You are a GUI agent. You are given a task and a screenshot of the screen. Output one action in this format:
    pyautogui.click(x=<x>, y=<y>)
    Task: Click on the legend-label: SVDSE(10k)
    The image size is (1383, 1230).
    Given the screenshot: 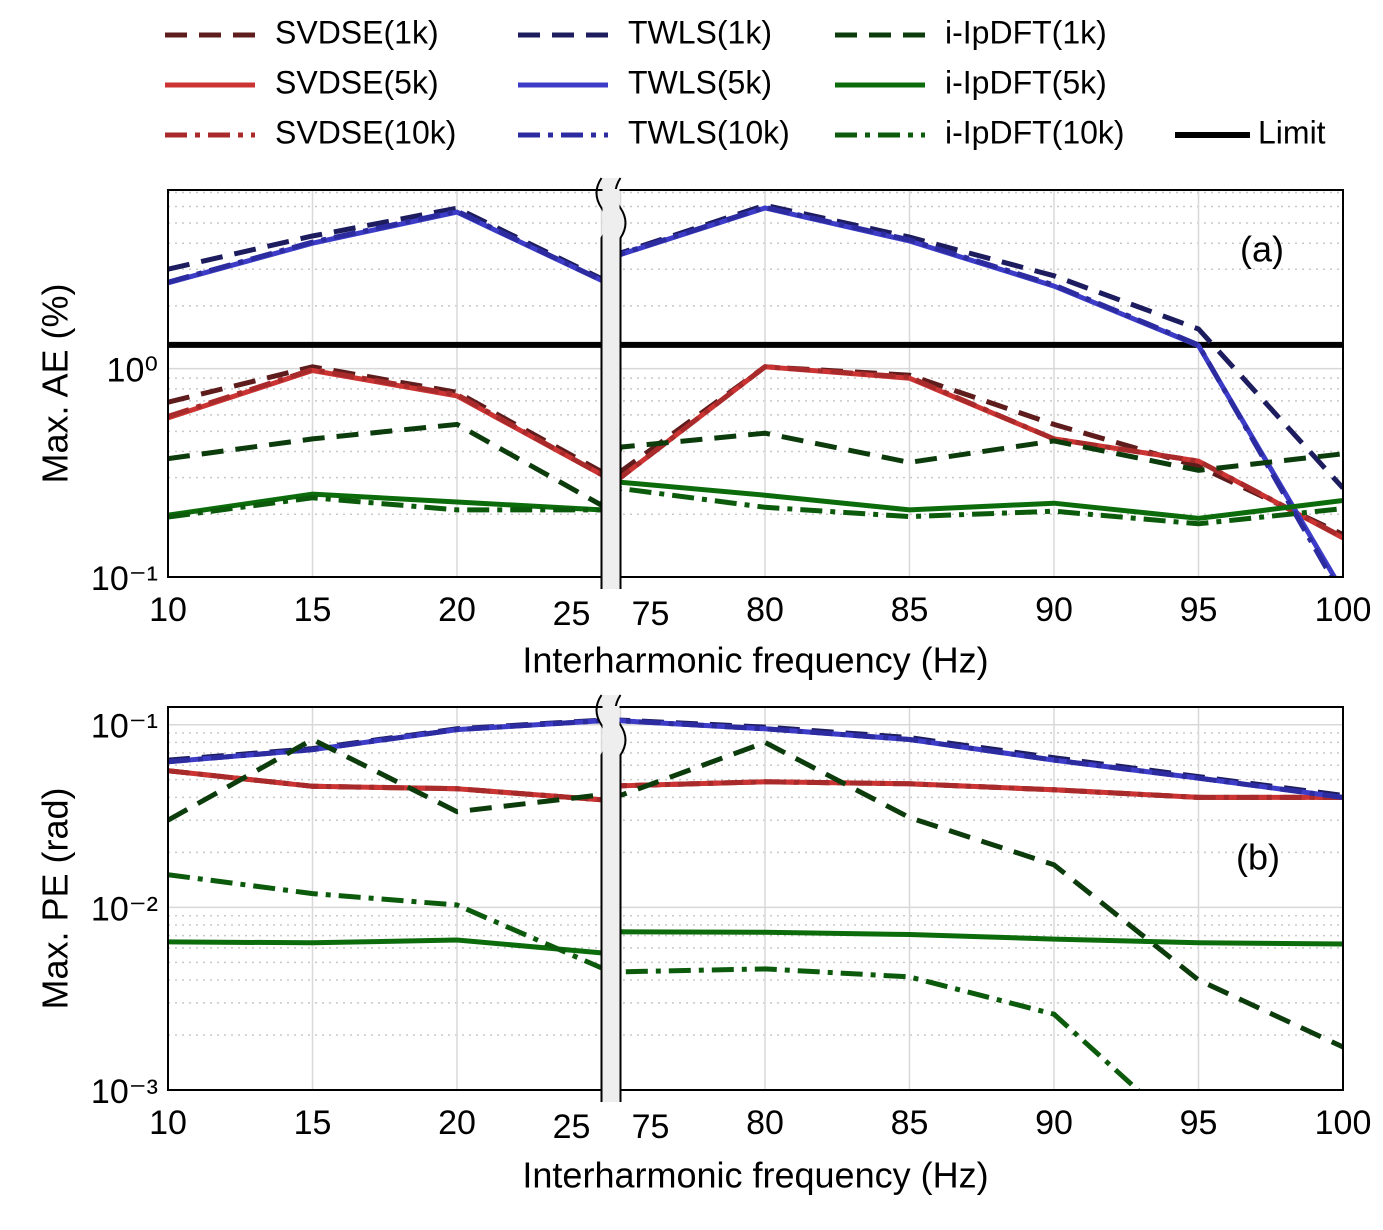 What is the action you would take?
    pyautogui.click(x=365, y=132)
    